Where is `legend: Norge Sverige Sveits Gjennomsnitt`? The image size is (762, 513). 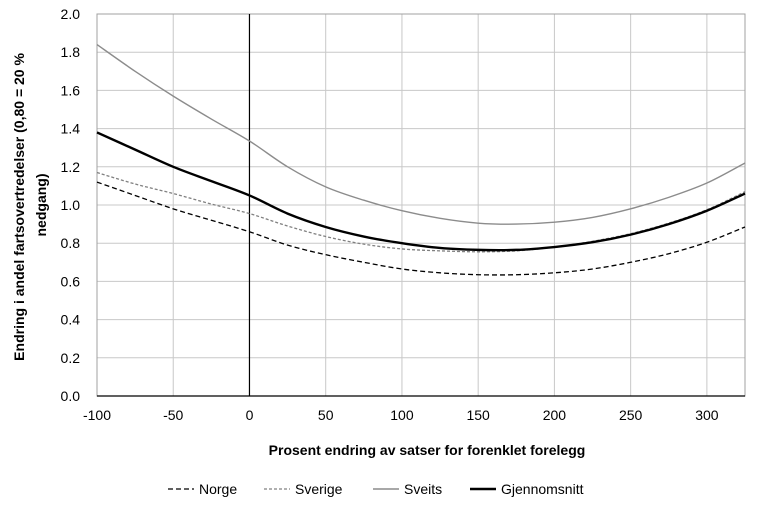
legend: Norge Sverige Sveits Gjennomsnitt is located at coordinates (376, 489).